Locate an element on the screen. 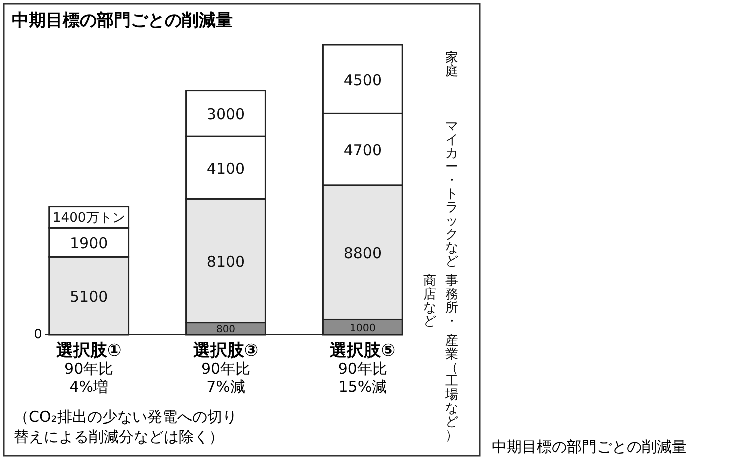  data-label: 4700 is located at coordinates (363, 151).